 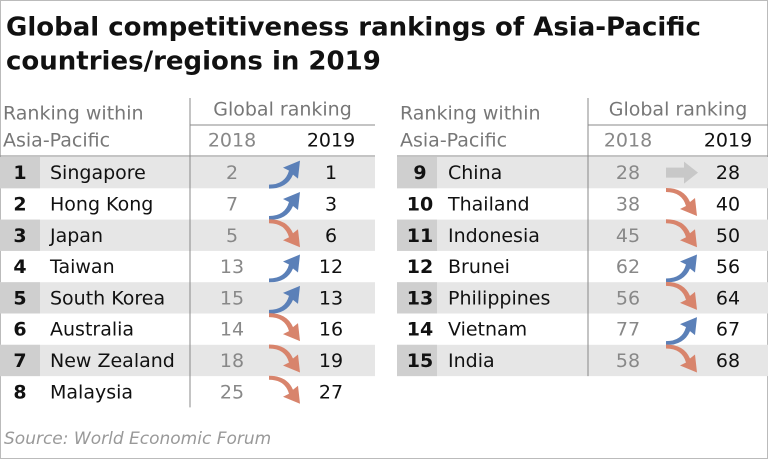 I want to click on country: Australia, so click(x=92, y=330).